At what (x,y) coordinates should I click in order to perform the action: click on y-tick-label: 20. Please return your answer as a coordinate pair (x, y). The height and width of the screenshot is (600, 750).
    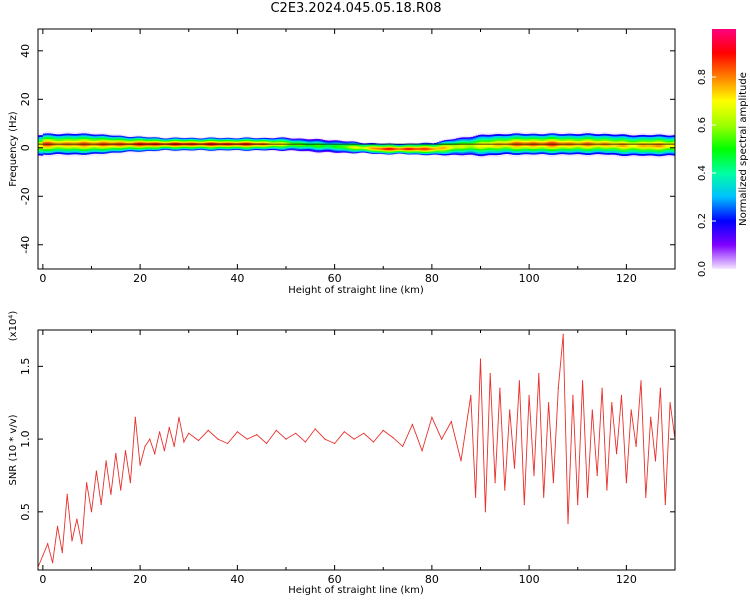
    Looking at the image, I should click on (25, 99).